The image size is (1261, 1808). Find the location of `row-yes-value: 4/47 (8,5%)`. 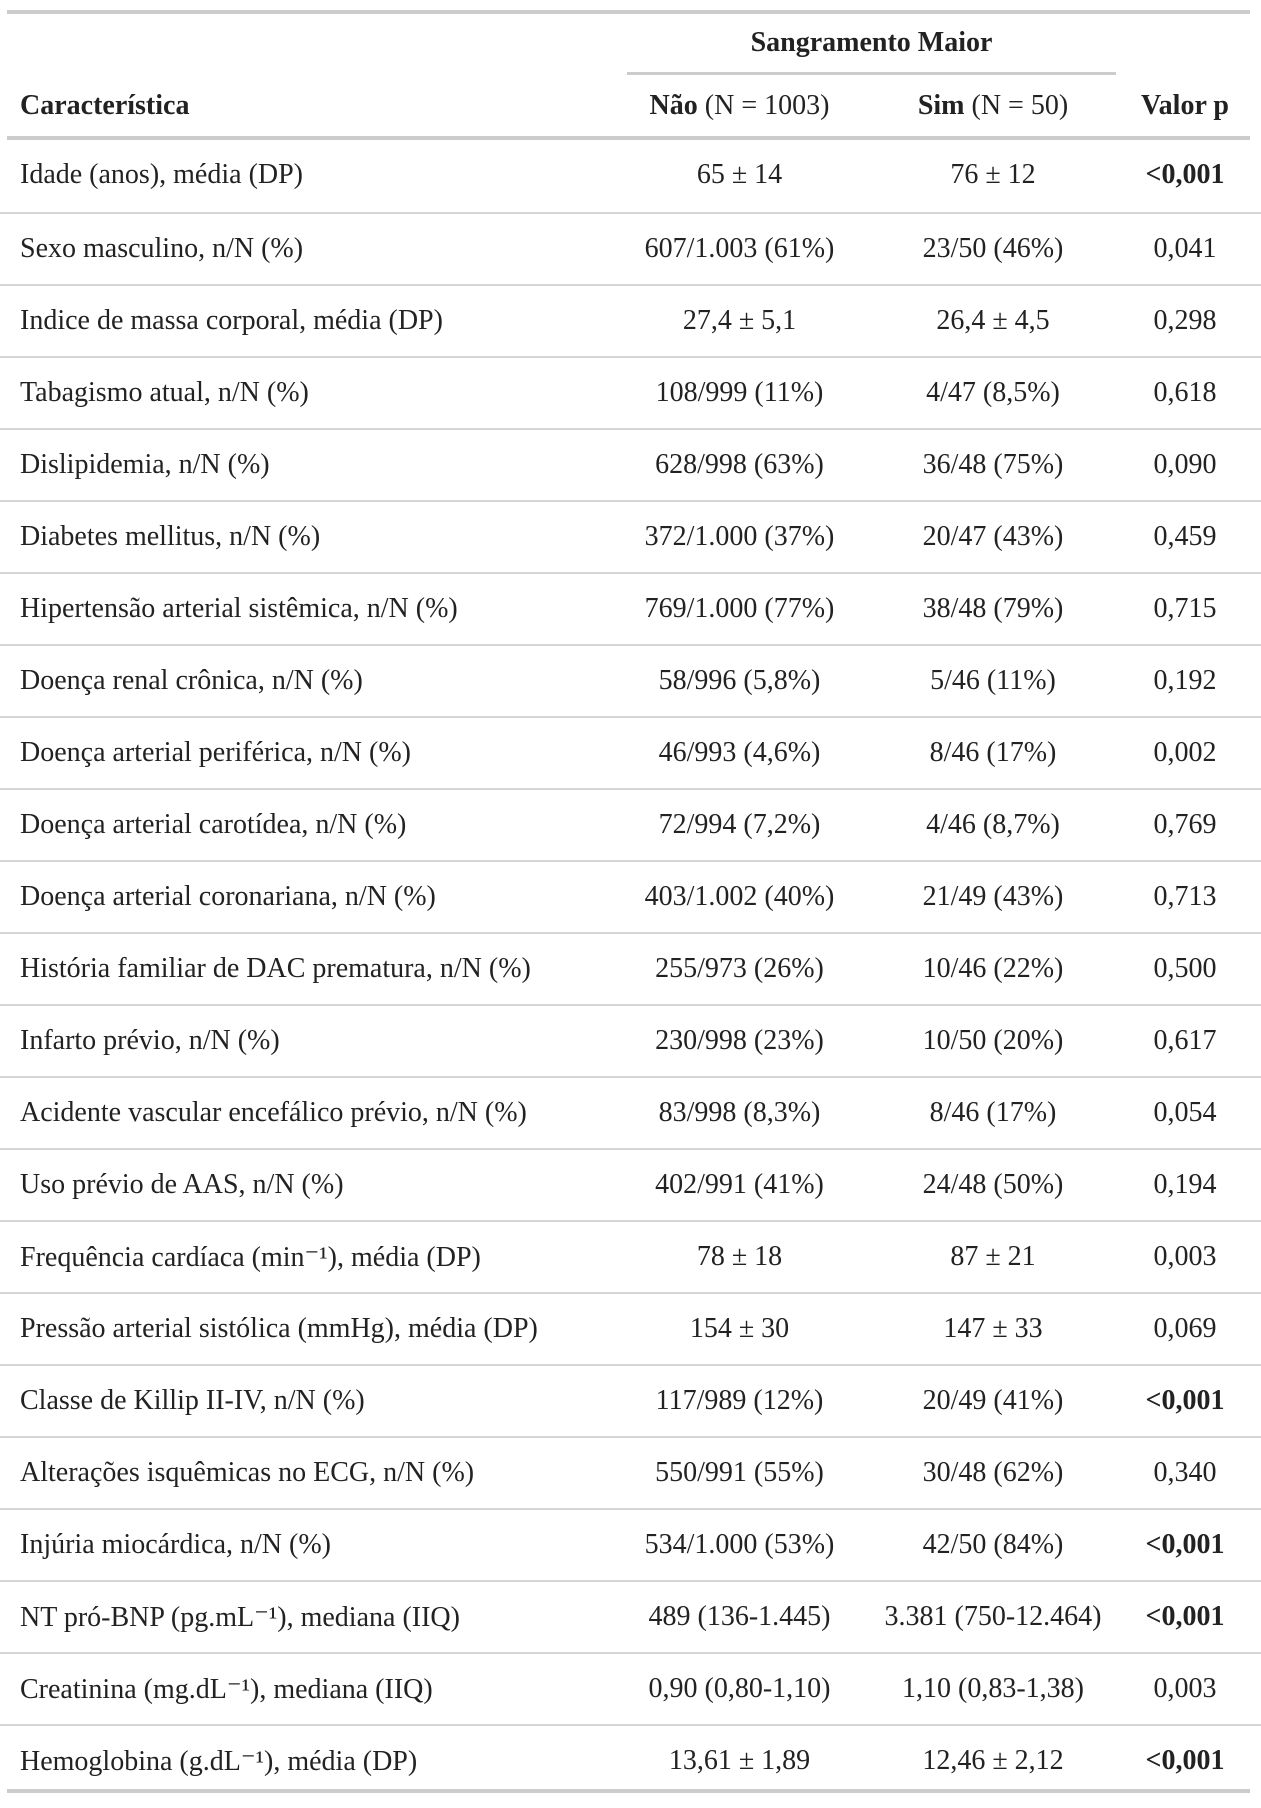

row-yes-value: 4/47 (8,5%) is located at coordinates (993, 392).